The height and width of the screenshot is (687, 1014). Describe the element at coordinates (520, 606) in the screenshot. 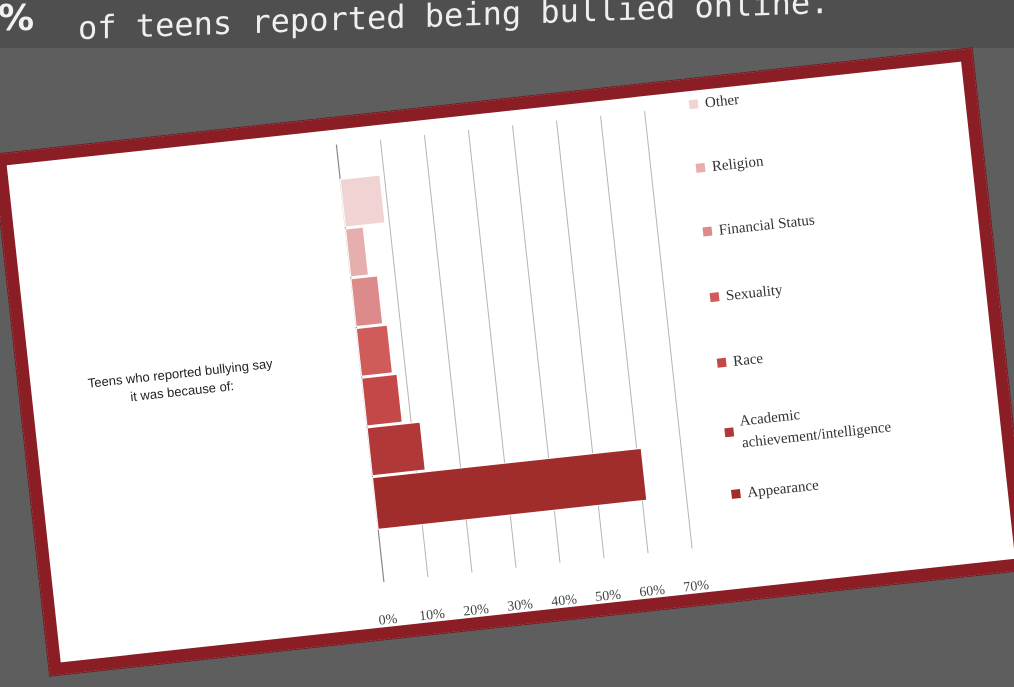

I see `x-tick-label: 30%` at that location.